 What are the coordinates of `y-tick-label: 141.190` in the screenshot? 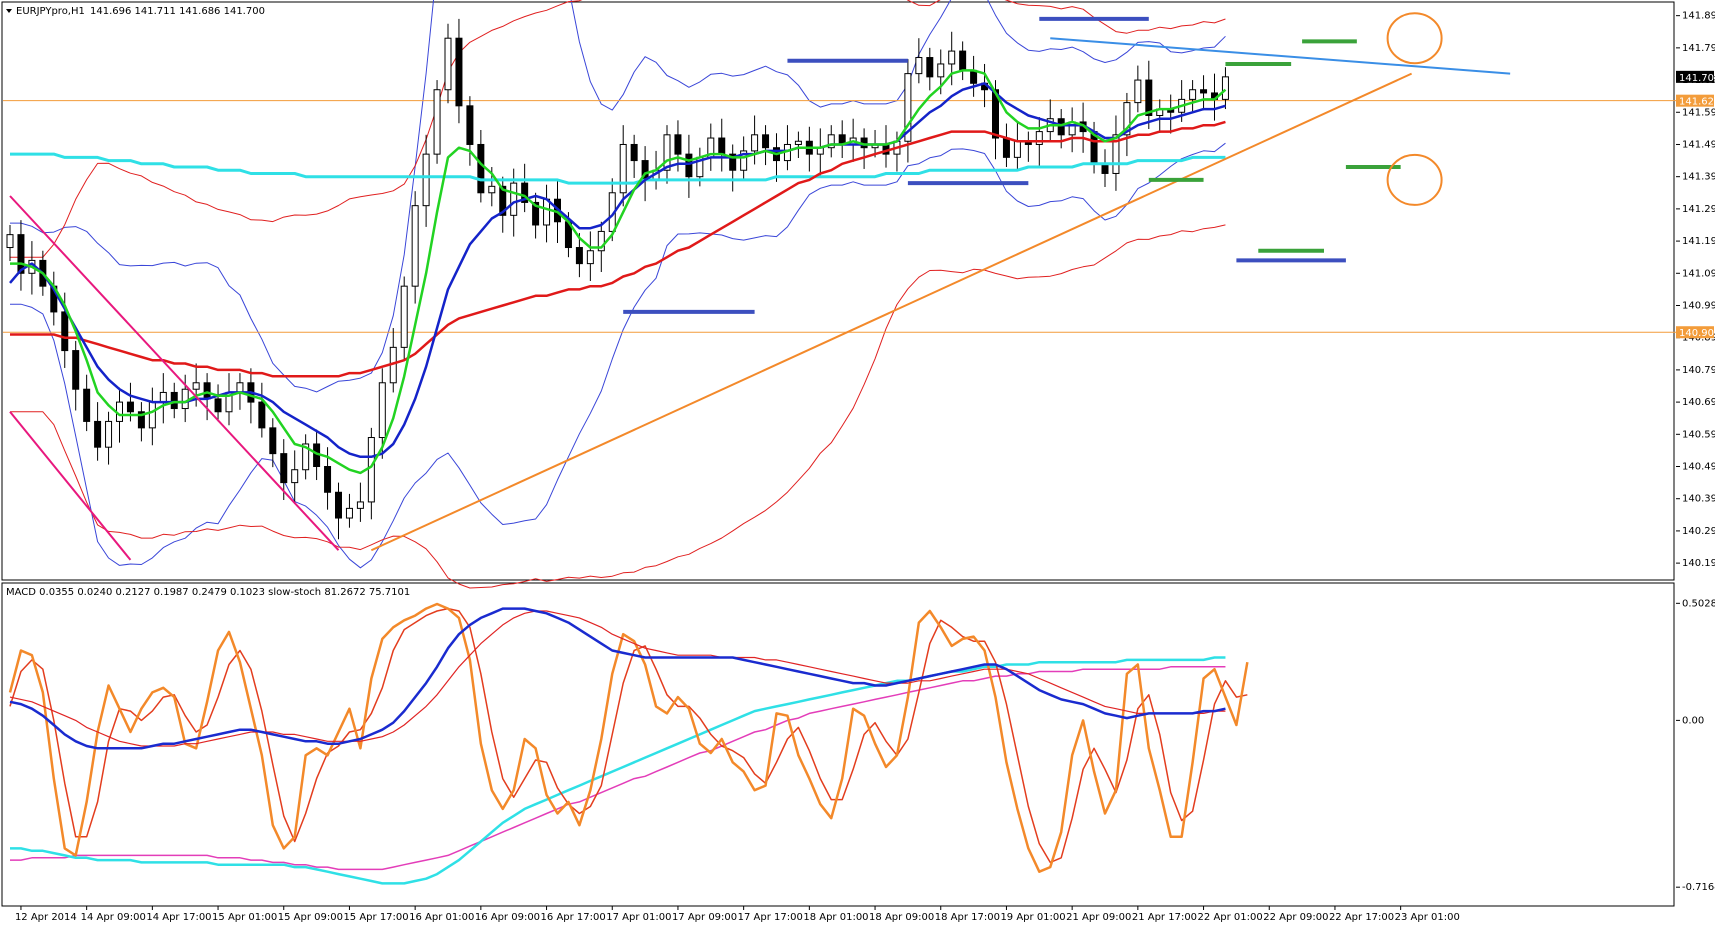 It's located at (1698, 241).